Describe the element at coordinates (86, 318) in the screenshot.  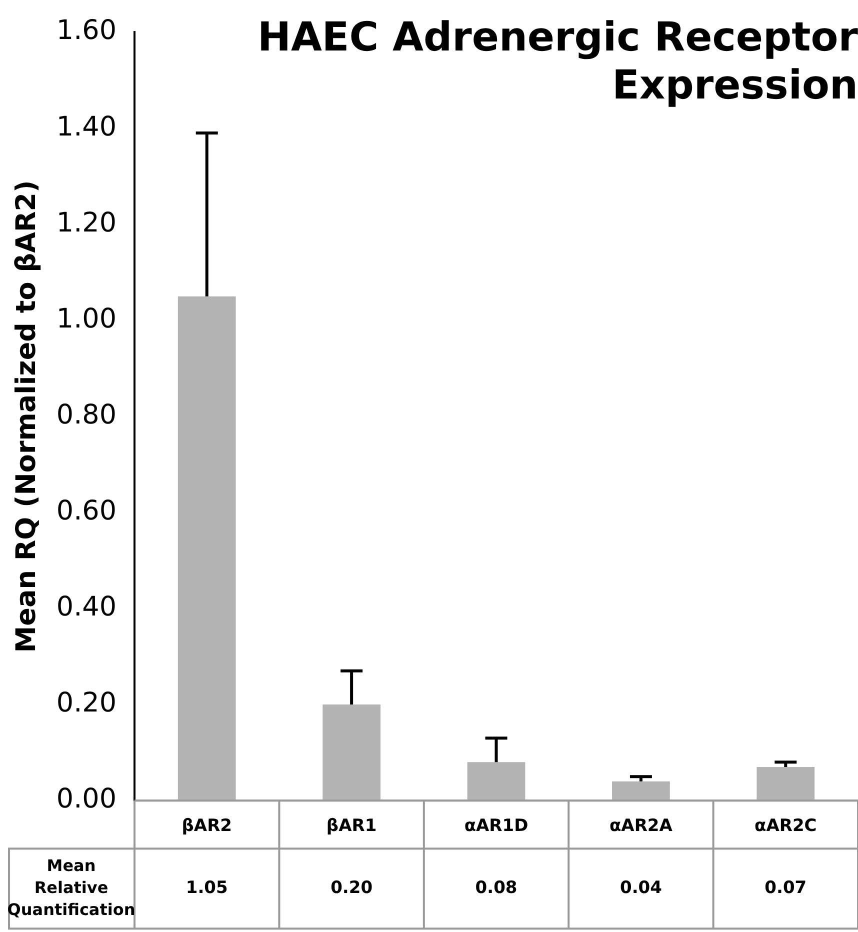
I see `y-tick-label: 1.00` at that location.